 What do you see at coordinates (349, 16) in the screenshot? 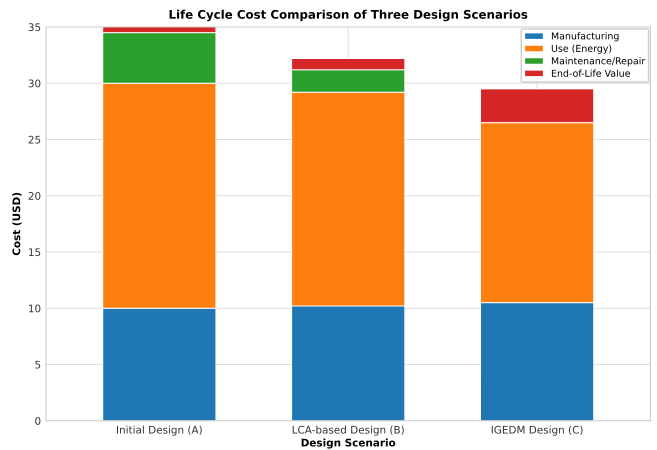
I see `chart-title: Life Cycle Cost Comparison of Three Design Scenarios` at bounding box center [349, 16].